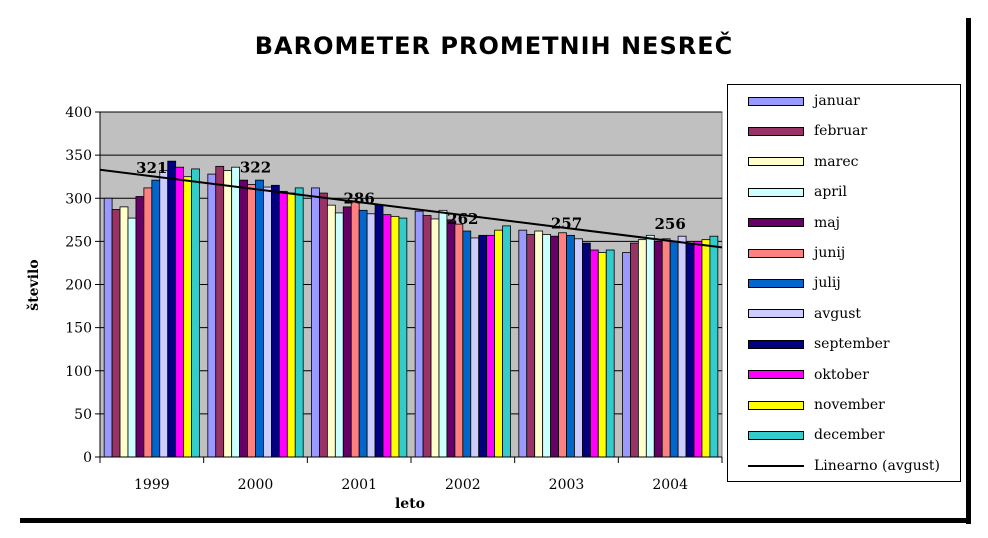  Describe the element at coordinates (670, 485) in the screenshot. I see `x-tick-label: 2004` at that location.